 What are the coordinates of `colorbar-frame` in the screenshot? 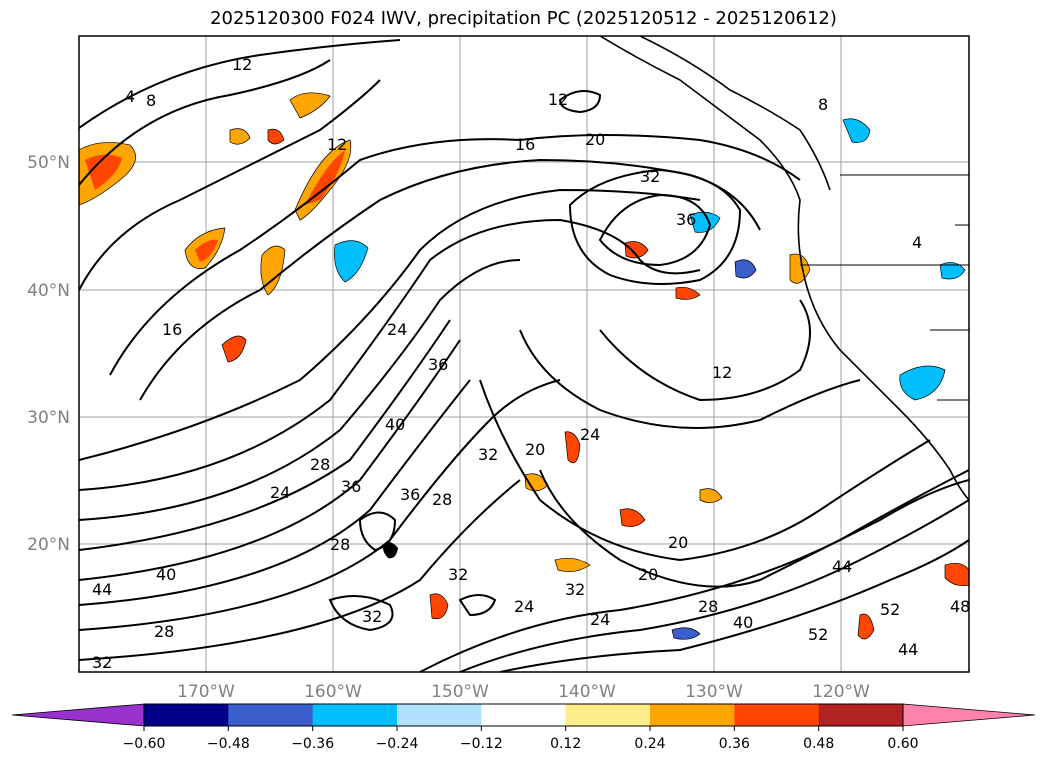 It's located at (523, 715).